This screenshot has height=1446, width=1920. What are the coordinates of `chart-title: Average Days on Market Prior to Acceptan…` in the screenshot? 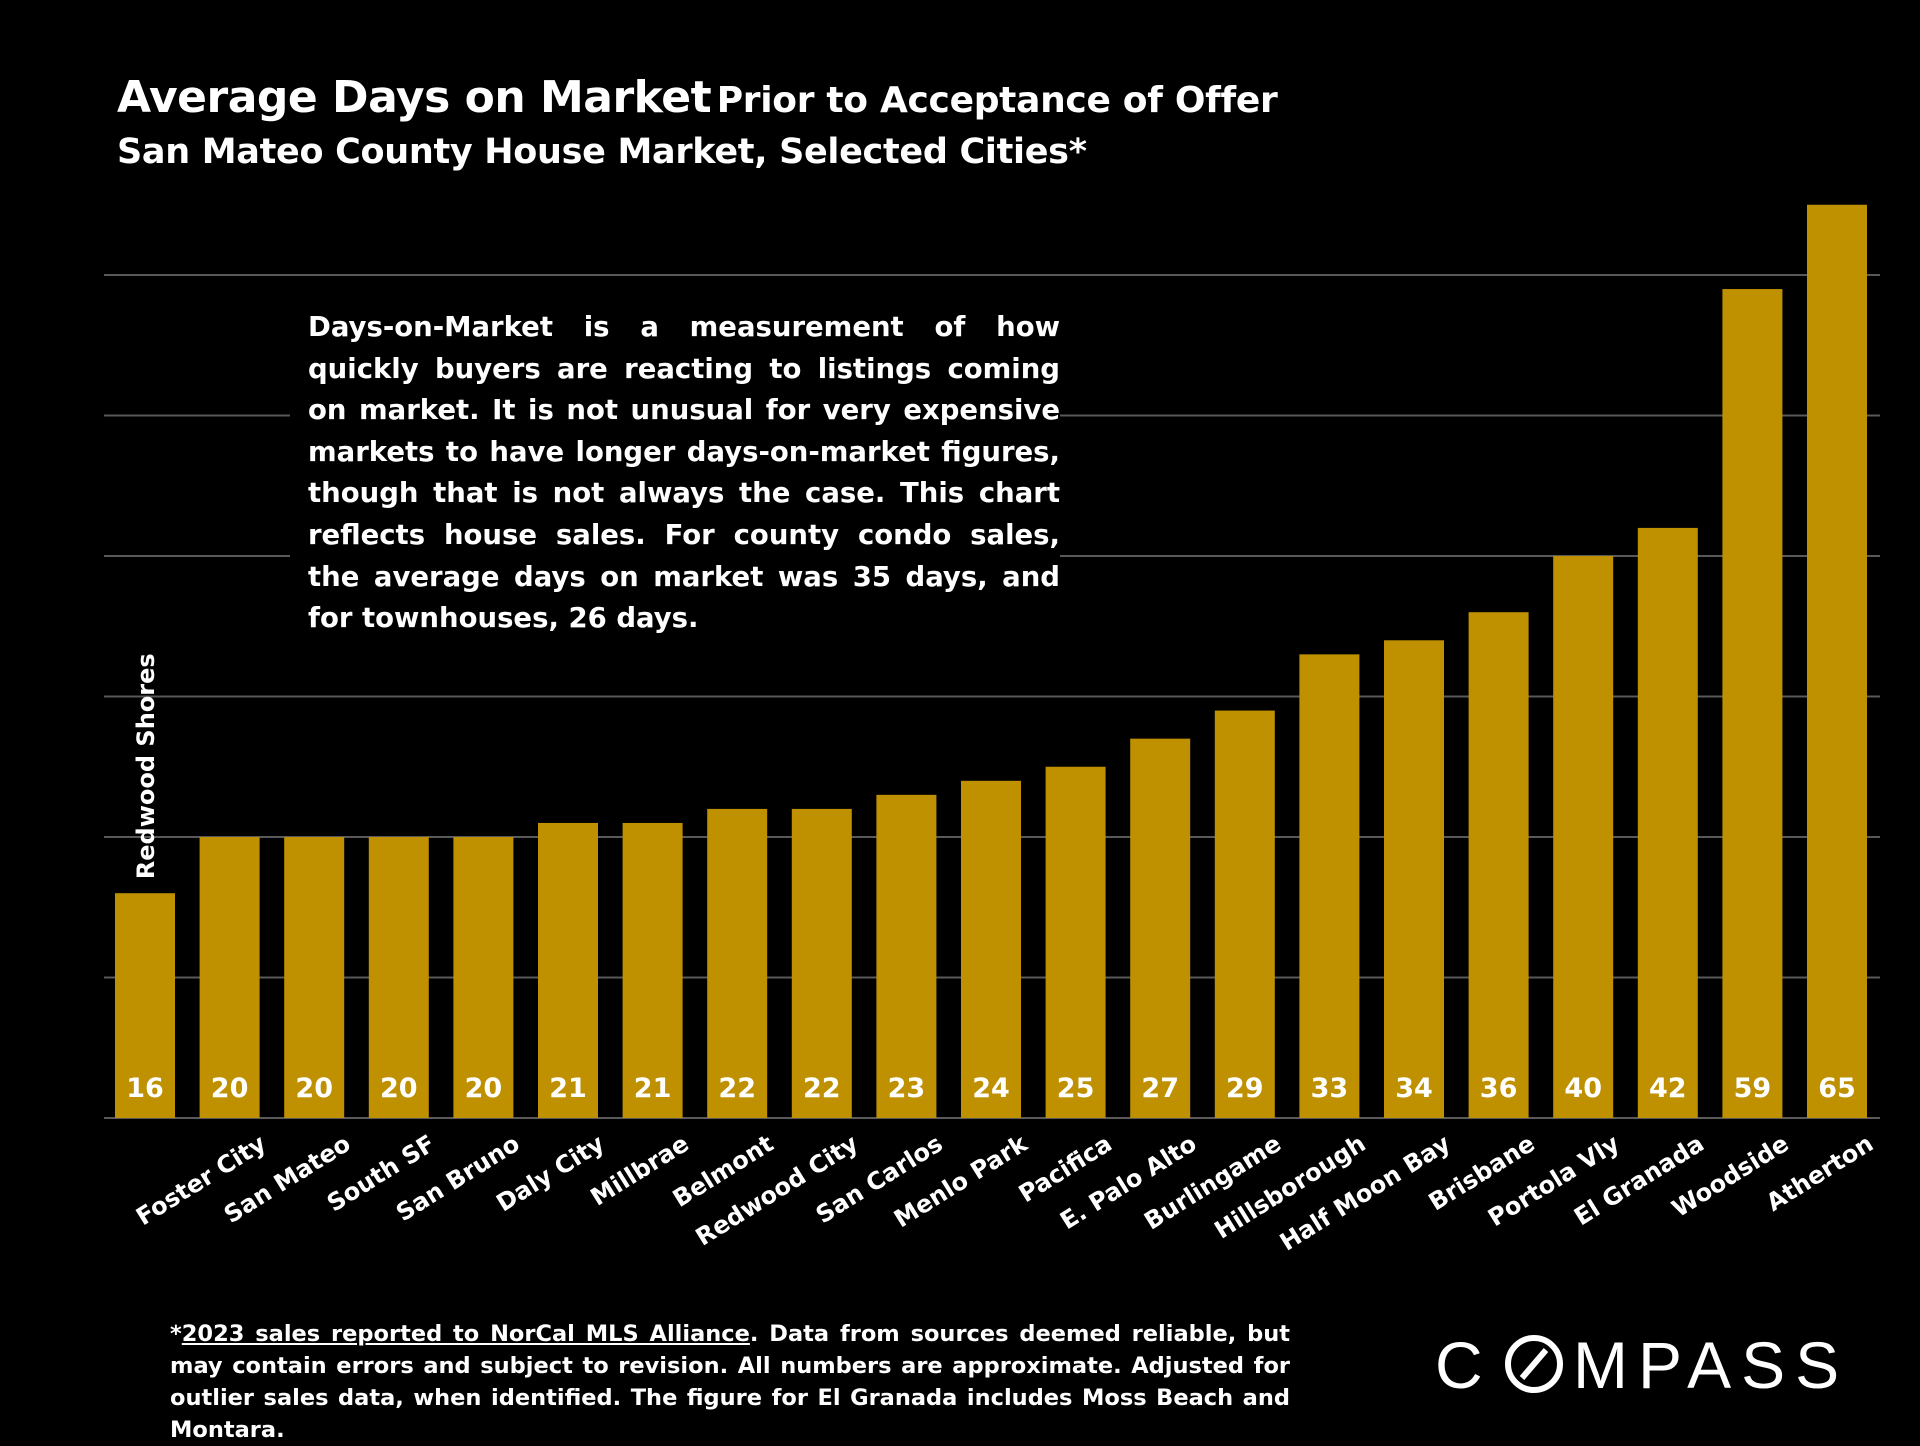 It's located at (697, 97).